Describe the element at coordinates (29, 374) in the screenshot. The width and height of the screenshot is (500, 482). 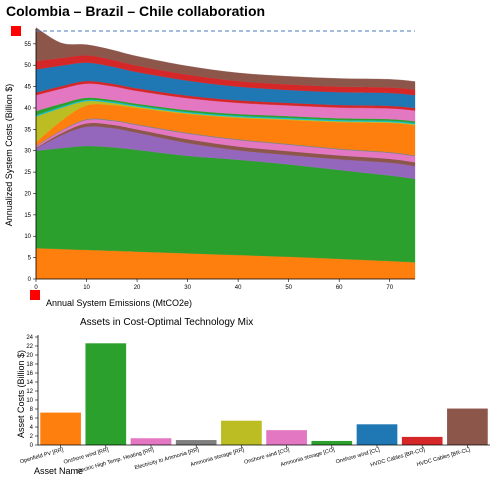
I see `bar-y-tick-label: 16` at that location.